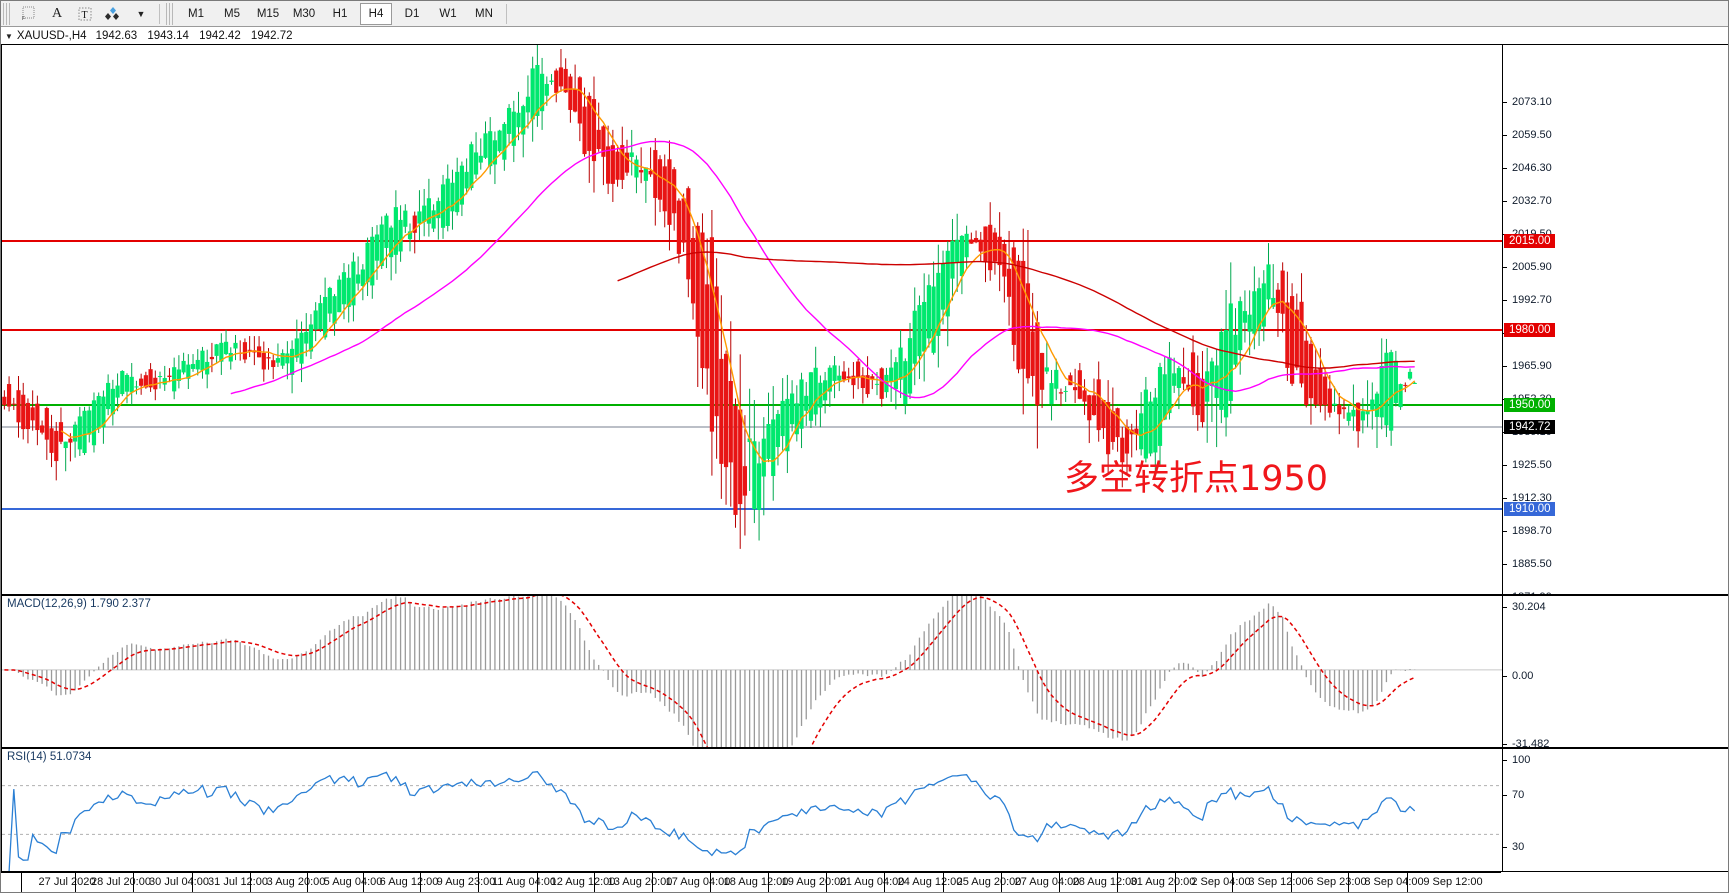 This screenshot has height=893, width=1729. Describe the element at coordinates (1518, 676) in the screenshot. I see `macd-tick-1: 0.00` at that location.